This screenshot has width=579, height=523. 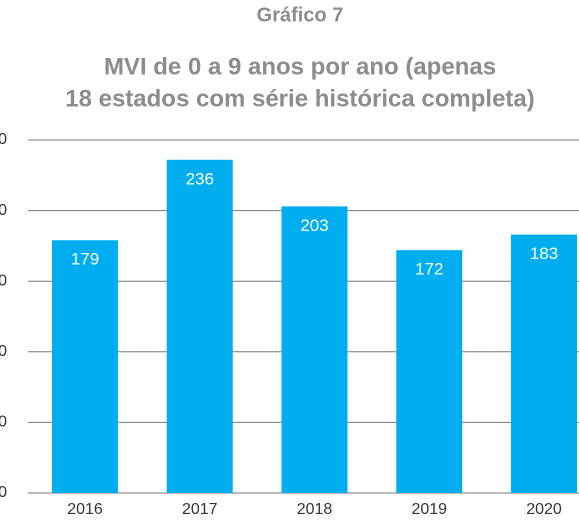 I want to click on chart-title: 18 estados com série histórica completa), so click(x=300, y=98).